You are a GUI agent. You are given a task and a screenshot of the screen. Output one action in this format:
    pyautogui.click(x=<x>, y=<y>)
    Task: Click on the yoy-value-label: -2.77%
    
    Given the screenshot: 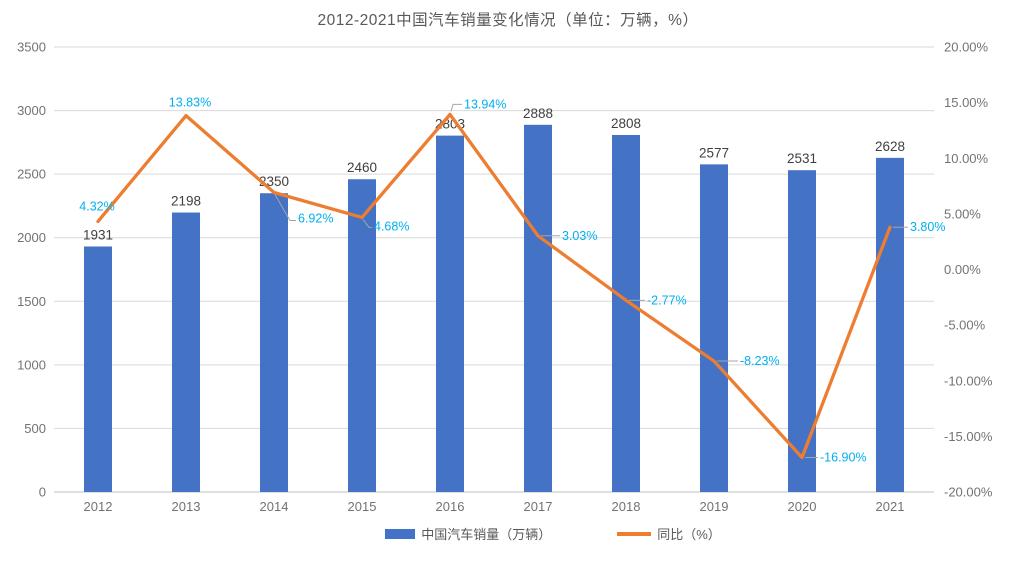 What is the action you would take?
    pyautogui.click(x=667, y=300)
    